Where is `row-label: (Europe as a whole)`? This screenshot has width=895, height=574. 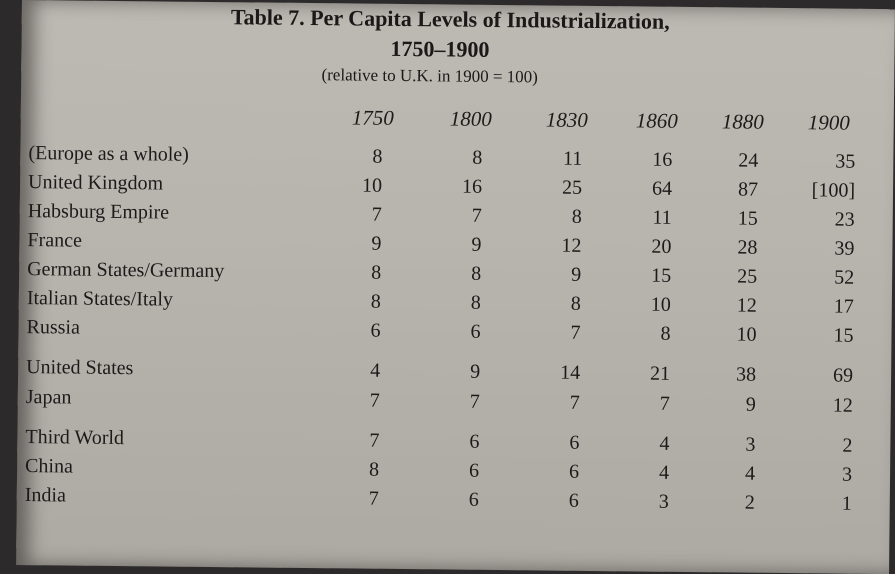
row-label: (Europe as a whole) is located at coordinates (109, 154).